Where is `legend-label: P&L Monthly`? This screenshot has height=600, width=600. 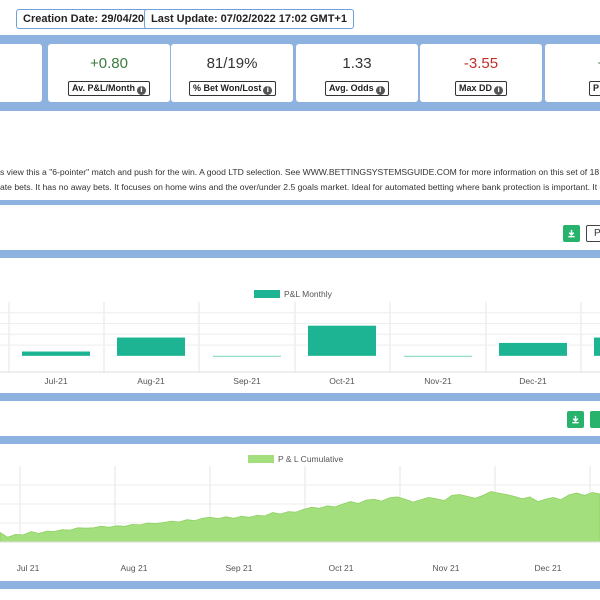 legend-label: P&L Monthly is located at coordinates (308, 294).